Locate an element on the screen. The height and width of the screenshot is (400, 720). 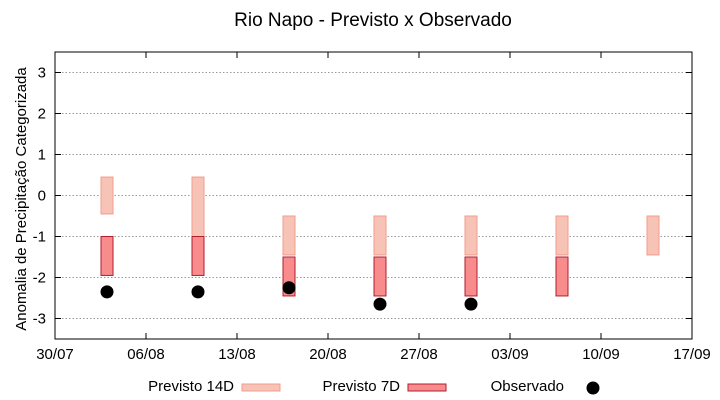
y-tick-label: 3 is located at coordinates (42, 73).